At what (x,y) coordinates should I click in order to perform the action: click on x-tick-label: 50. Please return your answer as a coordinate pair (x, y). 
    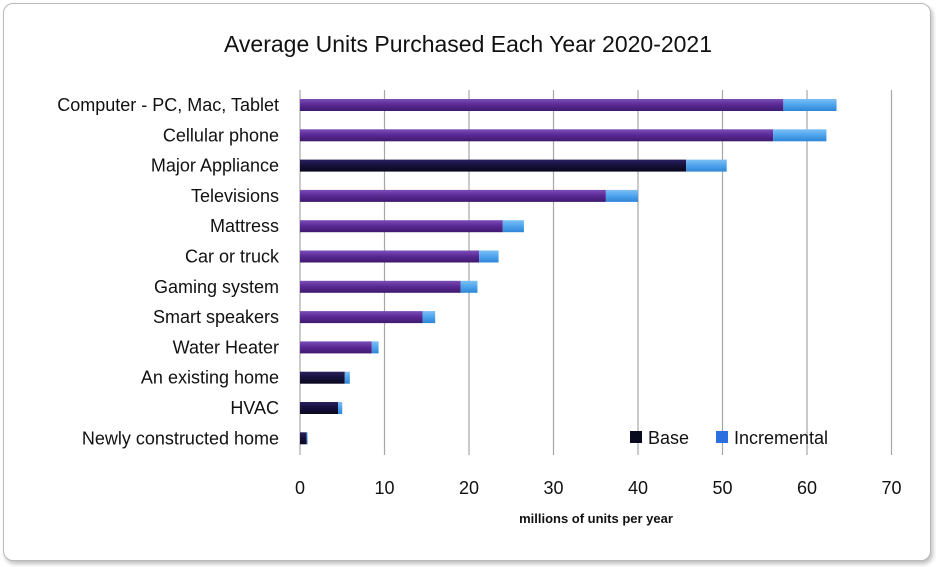
    Looking at the image, I should click on (722, 488).